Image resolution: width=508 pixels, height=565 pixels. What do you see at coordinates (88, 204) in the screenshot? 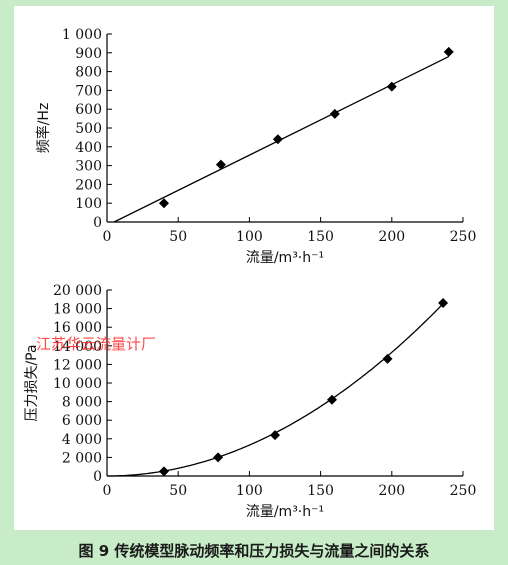
I see `y-tick-label: 100` at bounding box center [88, 204].